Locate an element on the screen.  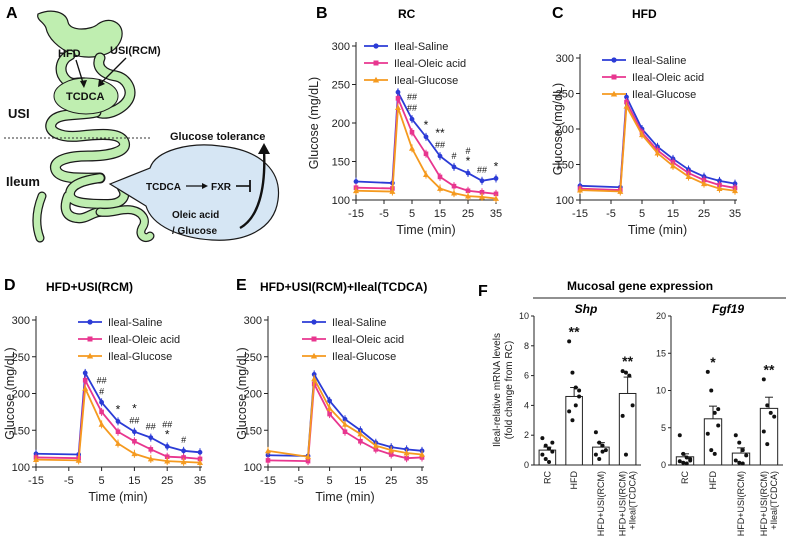
y-tick-label: 10 is located at coordinates (661, 391).